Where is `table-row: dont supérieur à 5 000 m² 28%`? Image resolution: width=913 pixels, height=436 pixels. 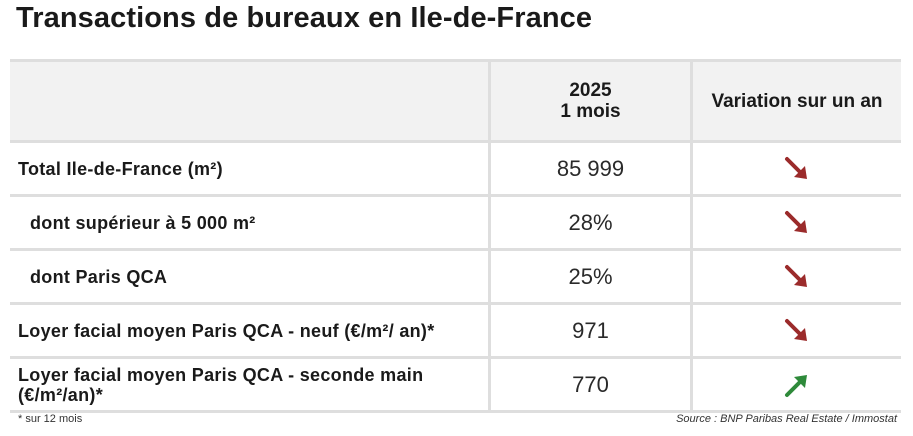
table-row: dont supérieur à 5 000 m² 28% is located at coordinates (455, 221).